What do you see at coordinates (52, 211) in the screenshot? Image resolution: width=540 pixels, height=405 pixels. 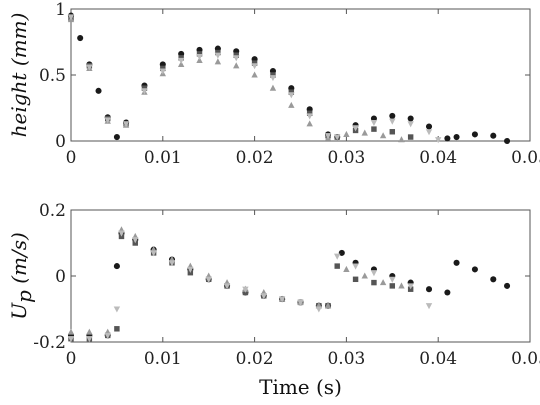 I see `y-tick-label: 0.2` at bounding box center [52, 211].